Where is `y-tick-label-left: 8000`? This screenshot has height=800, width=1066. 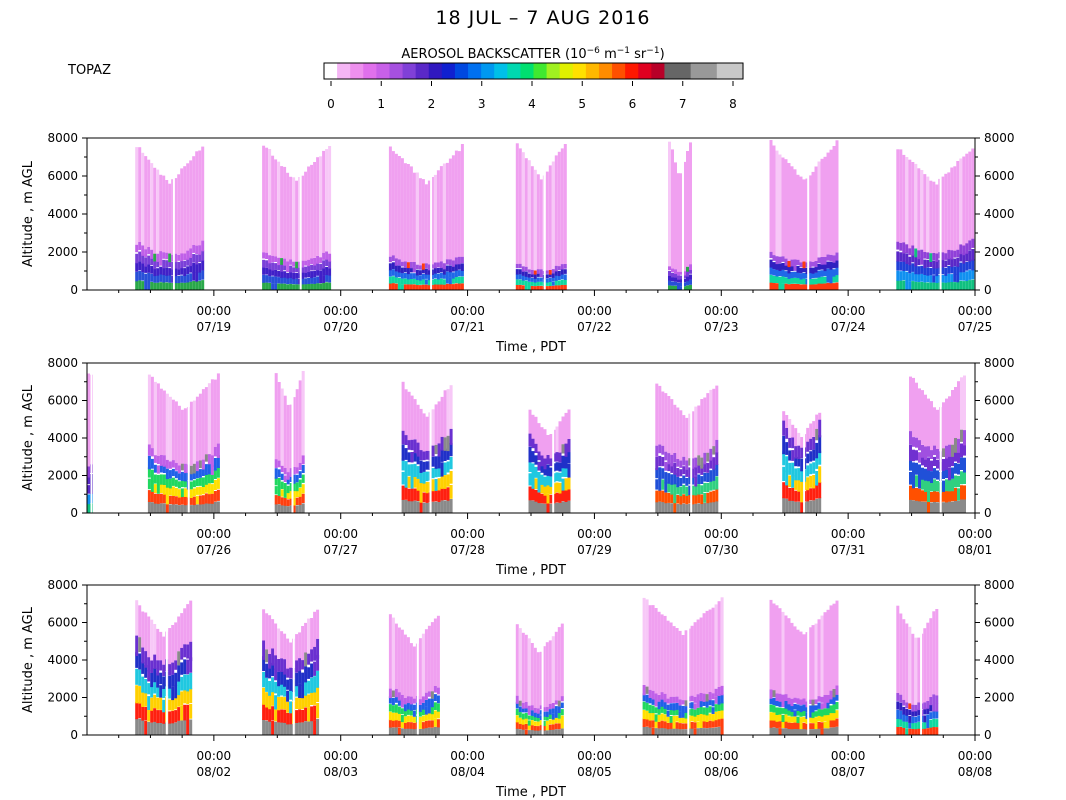
y-tick-label-left: 8000 is located at coordinates (62, 585).